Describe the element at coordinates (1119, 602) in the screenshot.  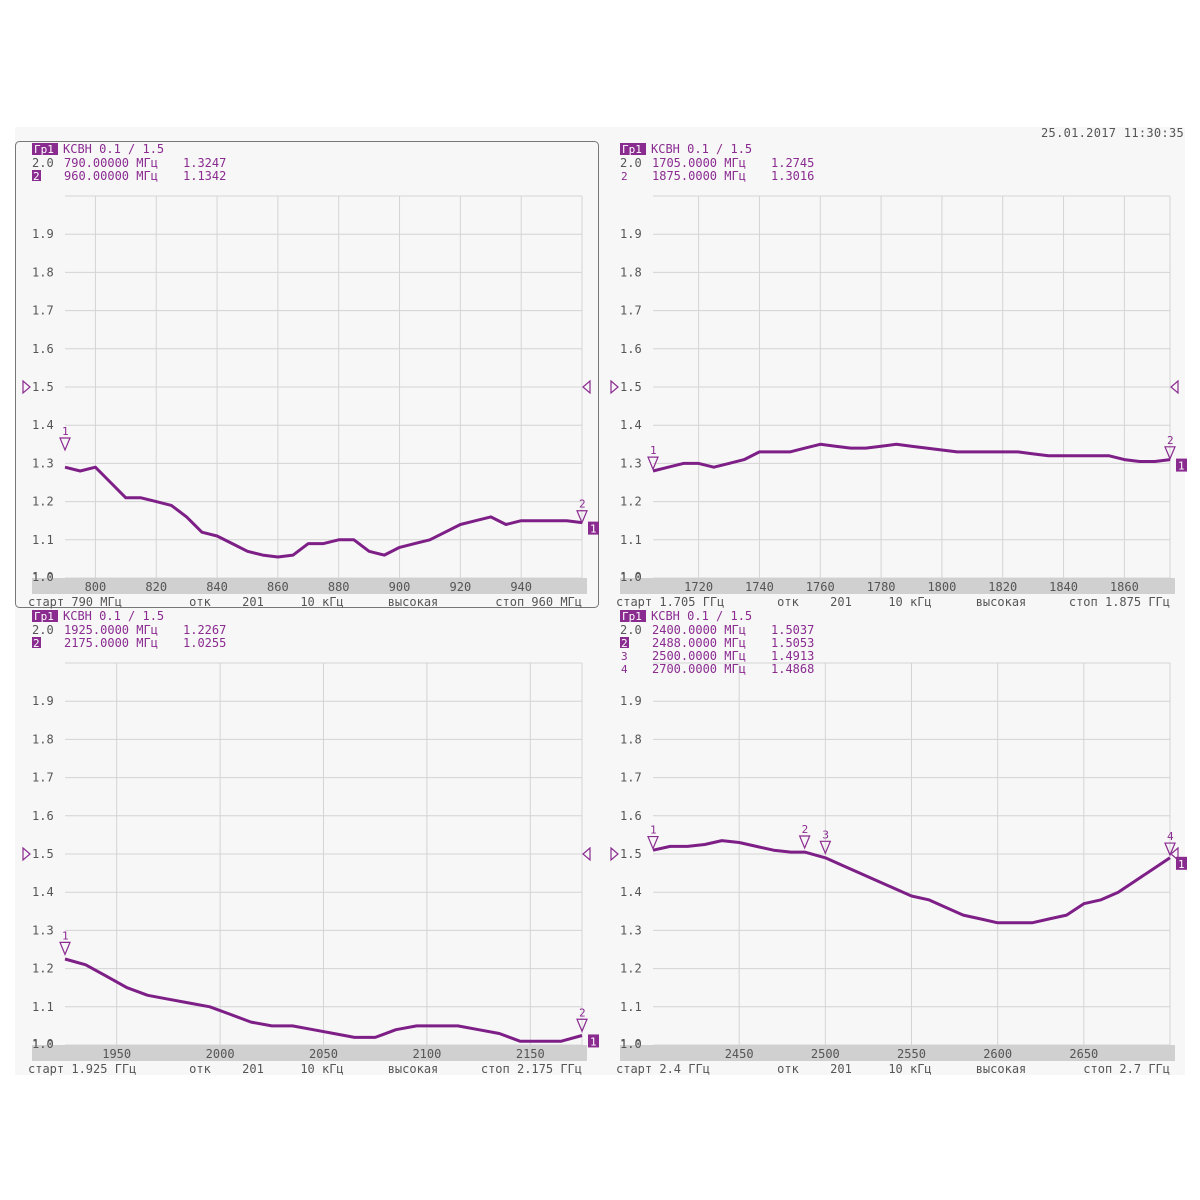
I see `footer-stop: стоп 1.875 ГГц` at that location.